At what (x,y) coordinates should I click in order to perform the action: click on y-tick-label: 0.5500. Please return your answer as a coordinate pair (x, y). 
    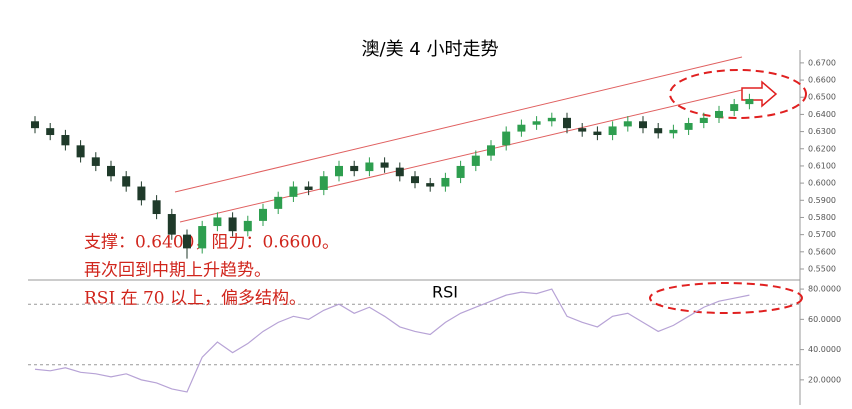
    Looking at the image, I should click on (822, 268).